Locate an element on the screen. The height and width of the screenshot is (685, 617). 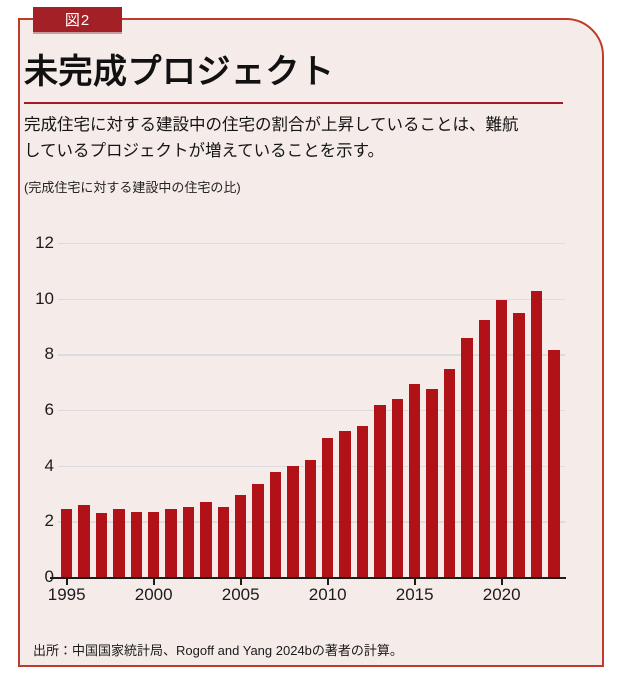
bar-2022 is located at coordinates (536, 434).